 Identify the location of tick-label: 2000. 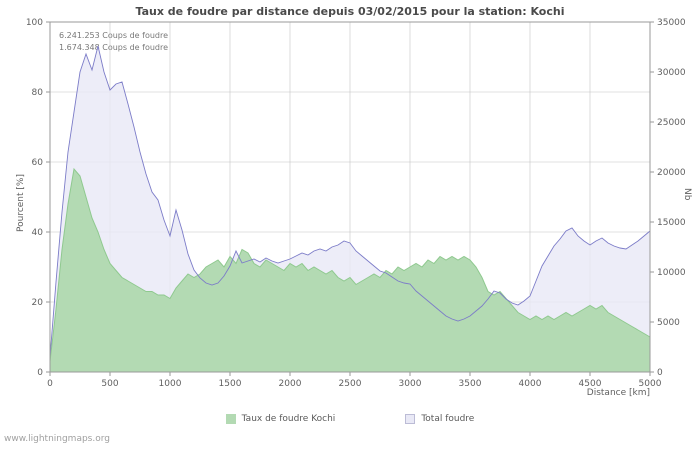
(290, 384).